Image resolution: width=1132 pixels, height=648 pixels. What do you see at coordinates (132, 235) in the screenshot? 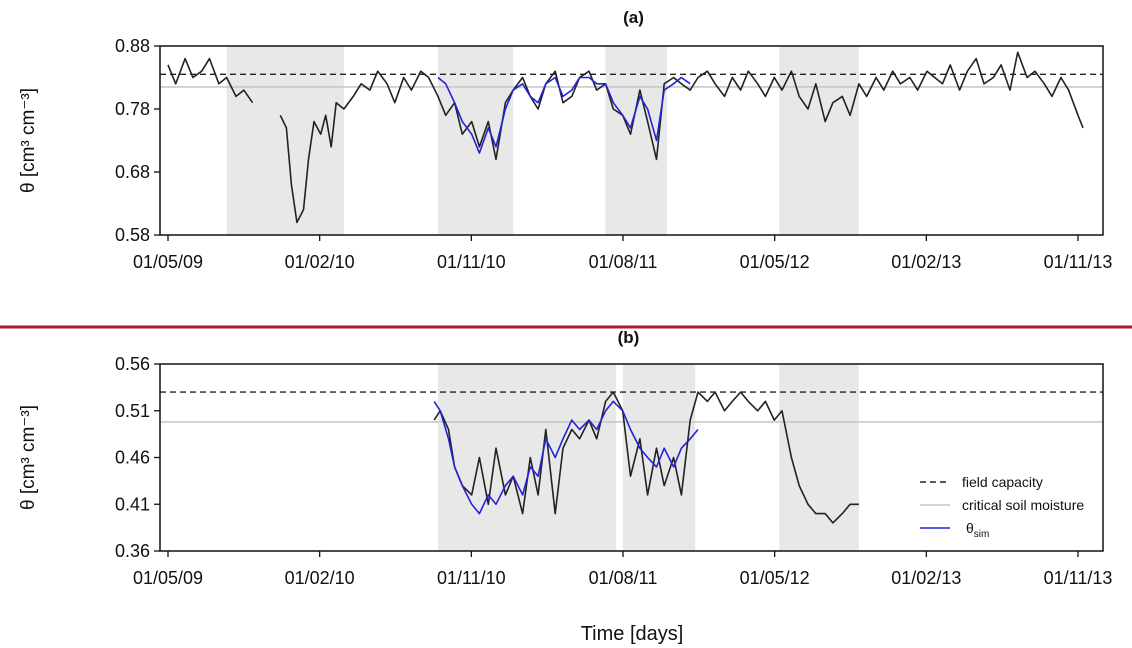
I see `y-tick-label: 0.58` at bounding box center [132, 235].